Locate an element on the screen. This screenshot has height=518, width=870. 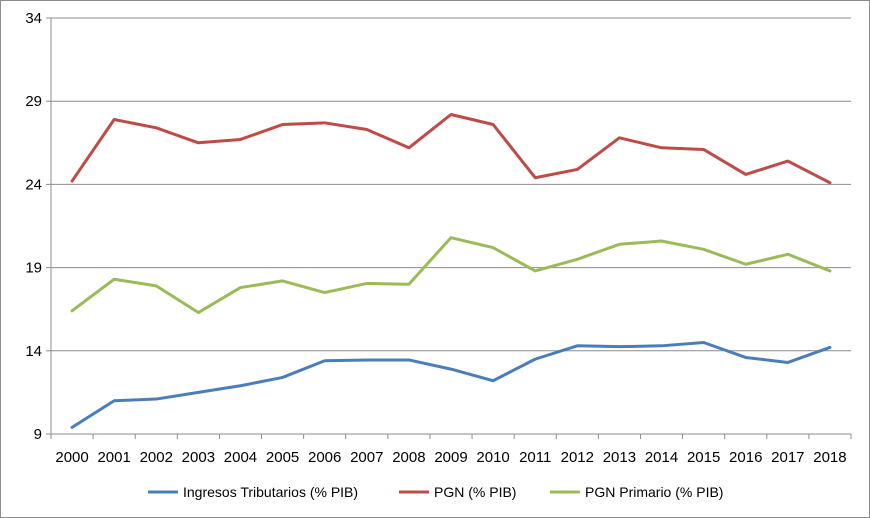
y-tick-label-14: 14 is located at coordinates (33, 351).